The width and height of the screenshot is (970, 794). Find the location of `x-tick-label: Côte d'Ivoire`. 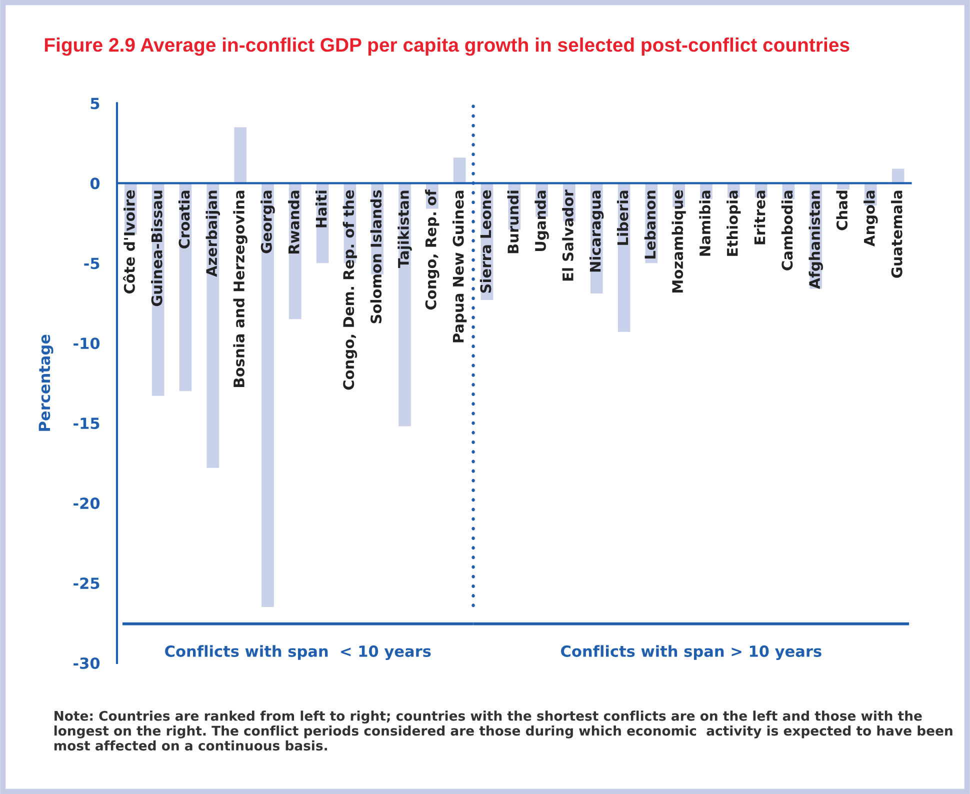

x-tick-label: Côte d'Ivoire is located at coordinates (129, 242).